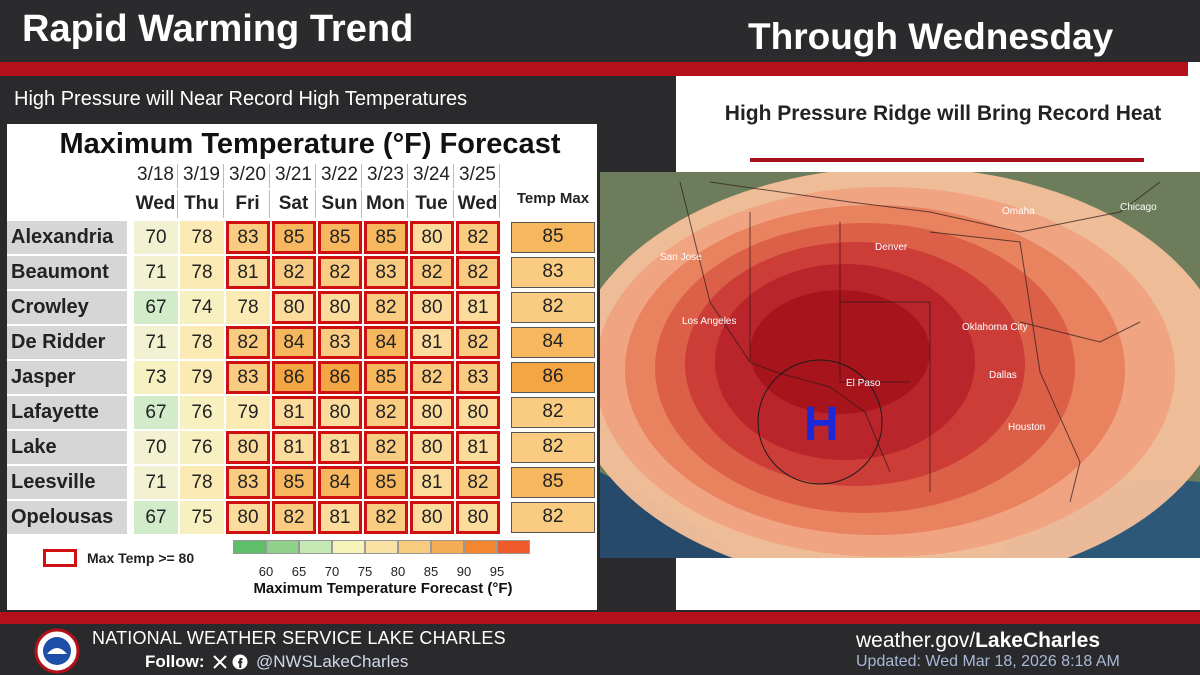  What do you see at coordinates (67, 482) in the screenshot?
I see `city-name: Leesville` at bounding box center [67, 482].